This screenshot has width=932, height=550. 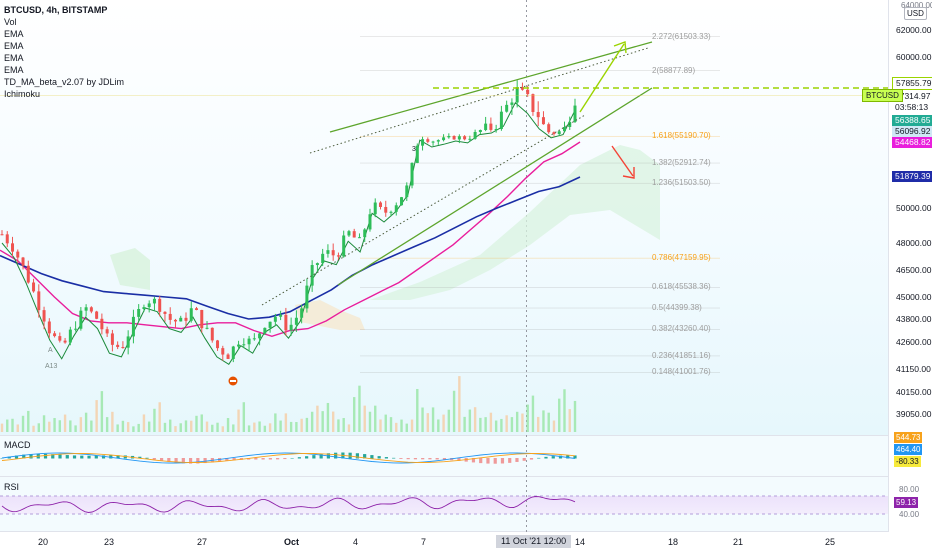 I want to click on time-axis, so click(x=444, y=541).